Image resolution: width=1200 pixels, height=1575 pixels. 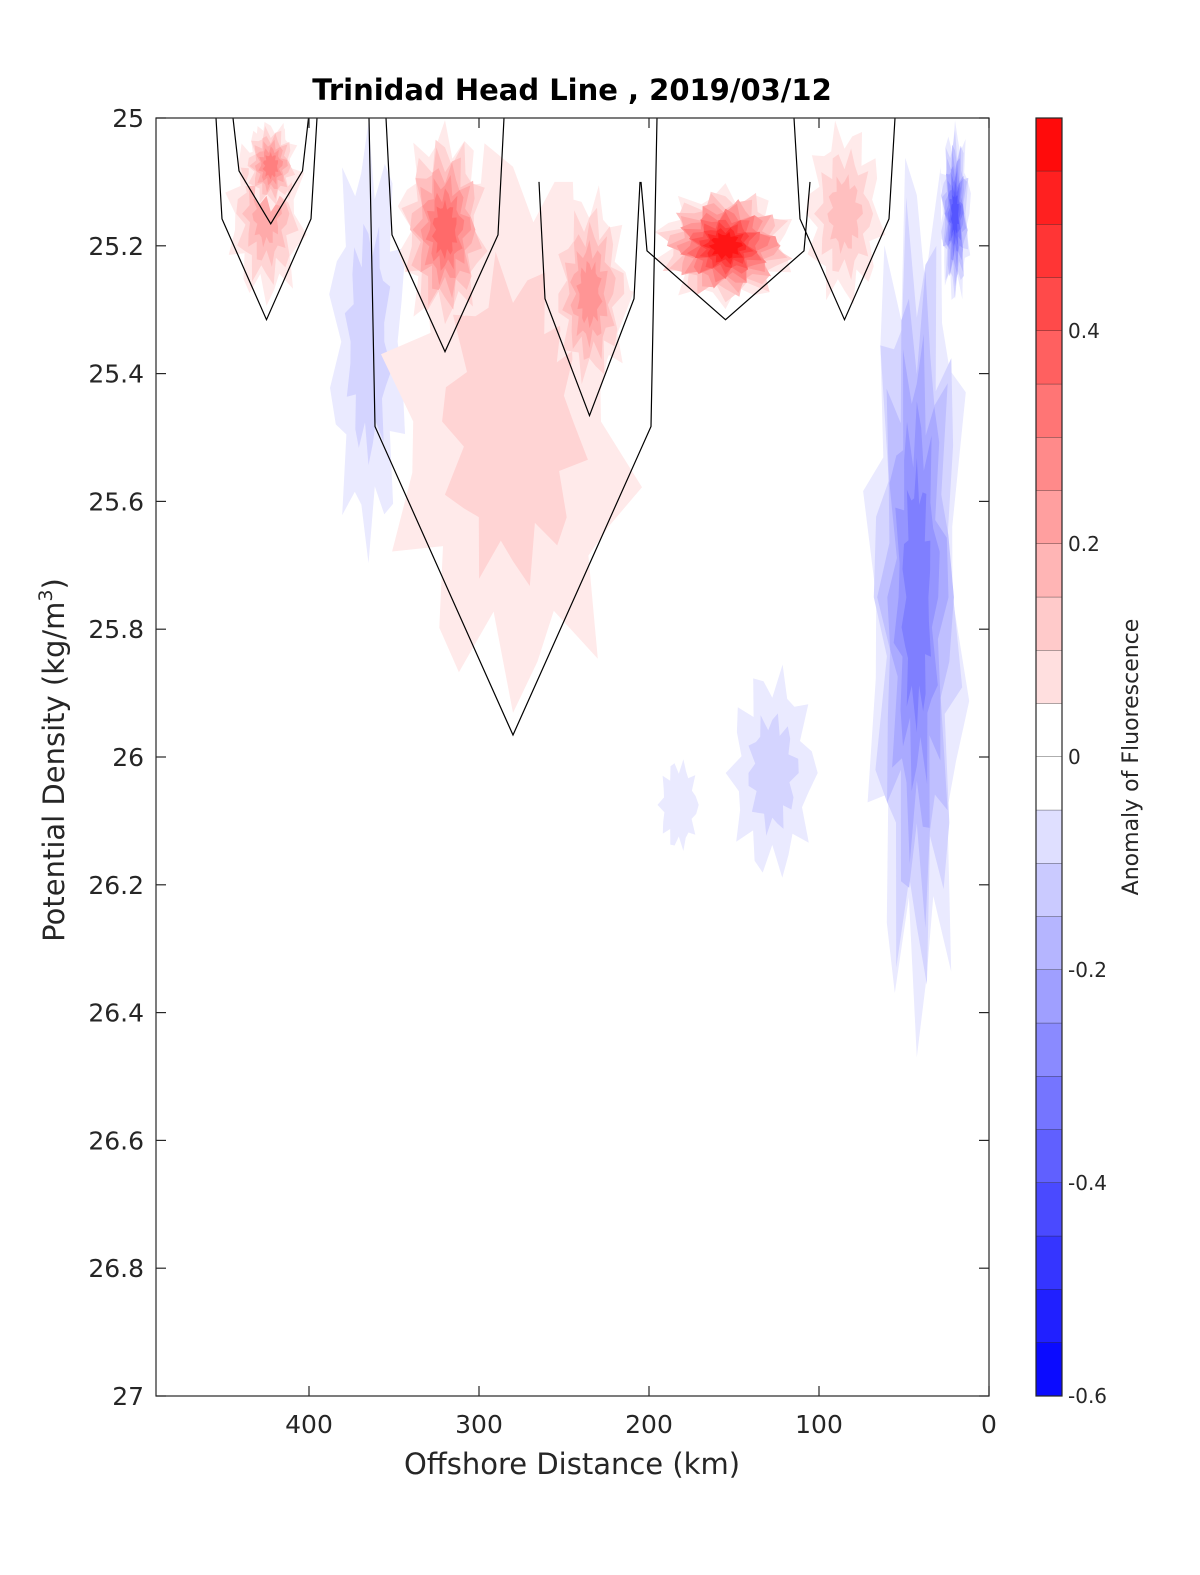 I want to click on y-tick-label: 26.6, so click(x=116, y=1140).